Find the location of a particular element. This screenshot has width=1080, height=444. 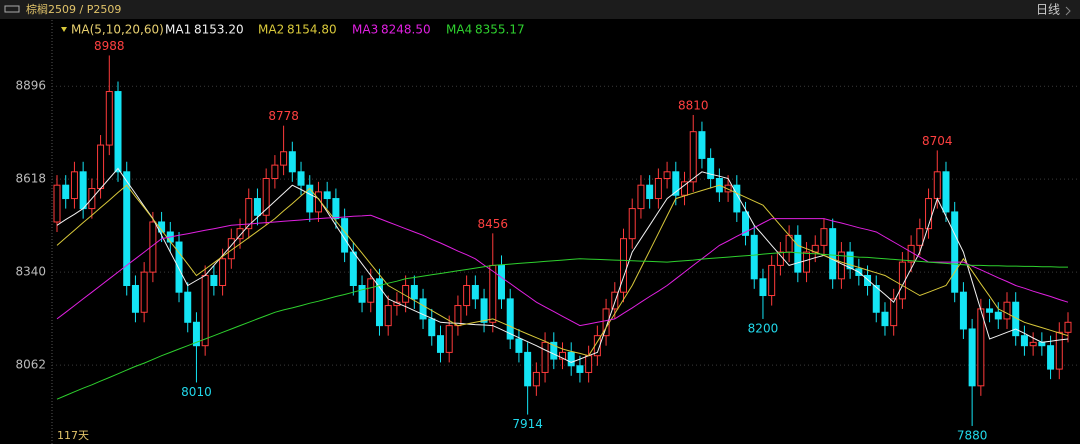

legend-value: 8153.20 is located at coordinates (219, 30).